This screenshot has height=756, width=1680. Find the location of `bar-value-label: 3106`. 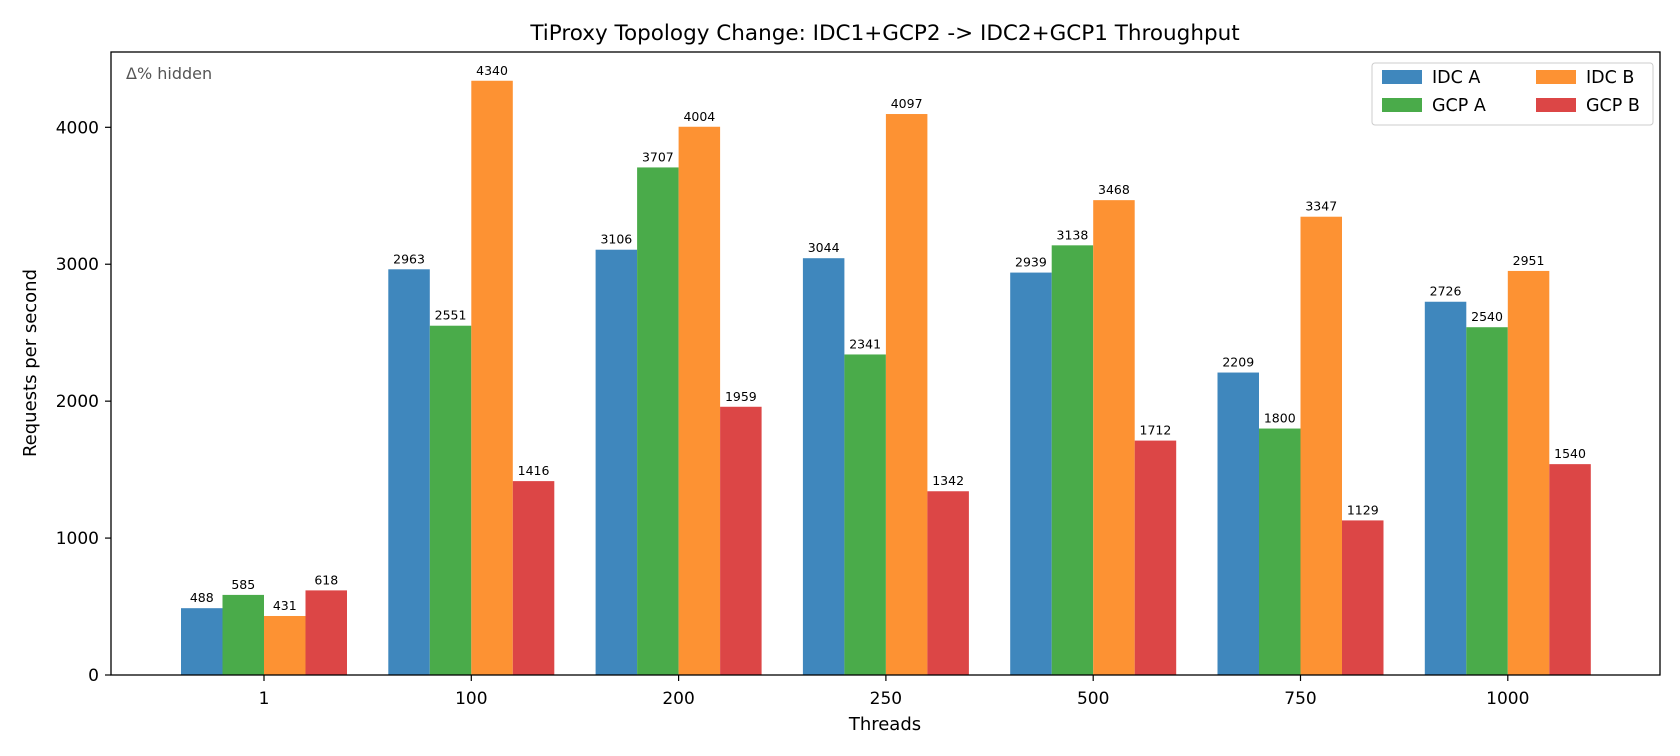

bar-value-label: 3106 is located at coordinates (616, 239).